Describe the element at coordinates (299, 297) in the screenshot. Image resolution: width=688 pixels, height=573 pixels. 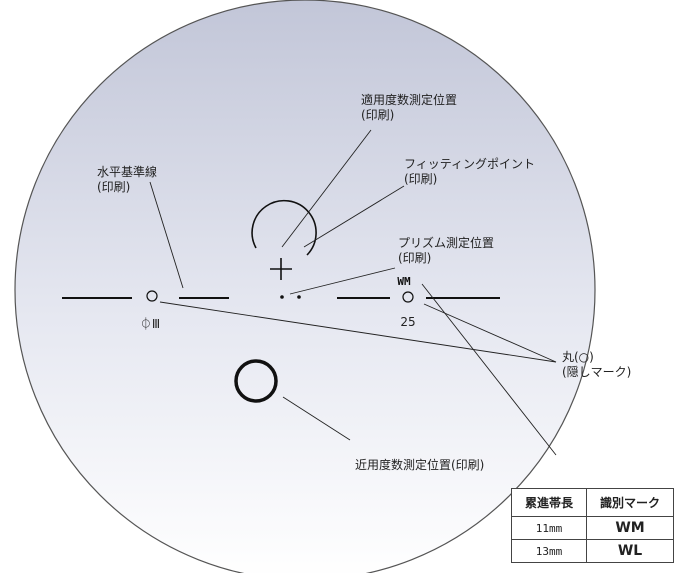
I see `prism-dot-right` at that location.